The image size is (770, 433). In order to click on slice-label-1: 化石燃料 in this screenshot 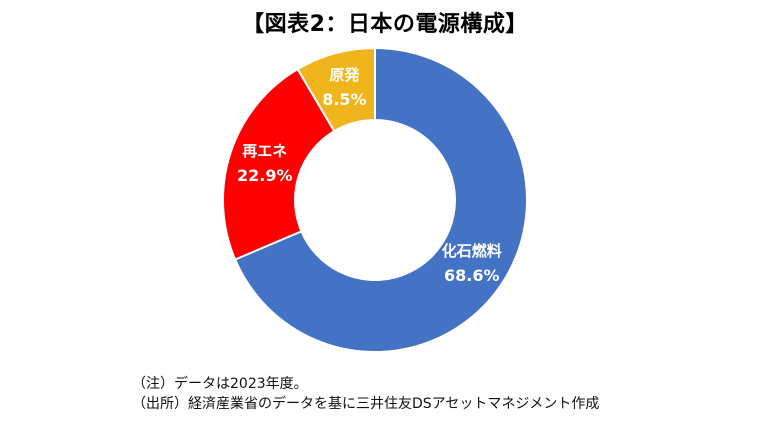, I will do `click(472, 251)`.